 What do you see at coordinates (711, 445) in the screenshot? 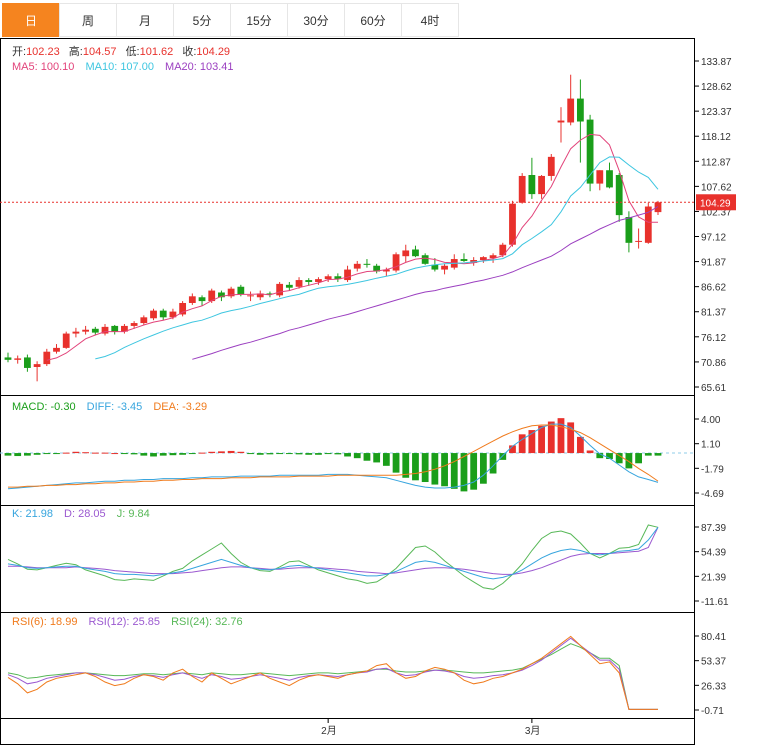
I see `macd-tick-label: 1.10` at bounding box center [711, 445].